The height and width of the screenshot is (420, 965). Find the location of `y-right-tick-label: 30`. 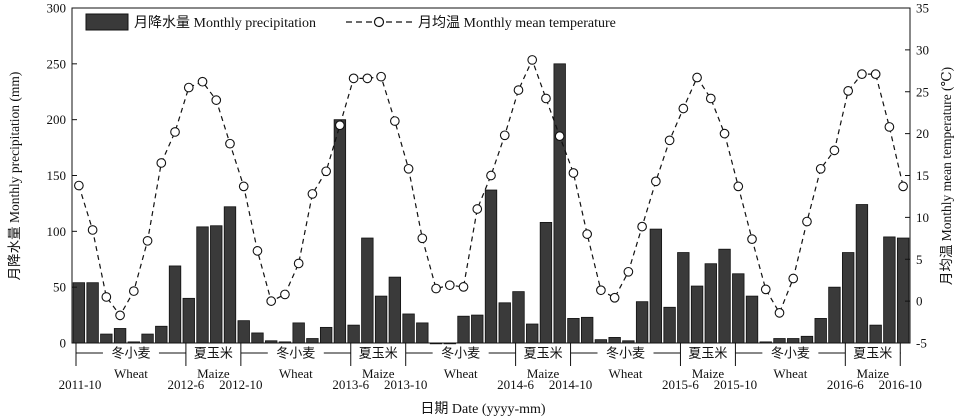

y-right-tick-label: 30 is located at coordinates (922, 49).